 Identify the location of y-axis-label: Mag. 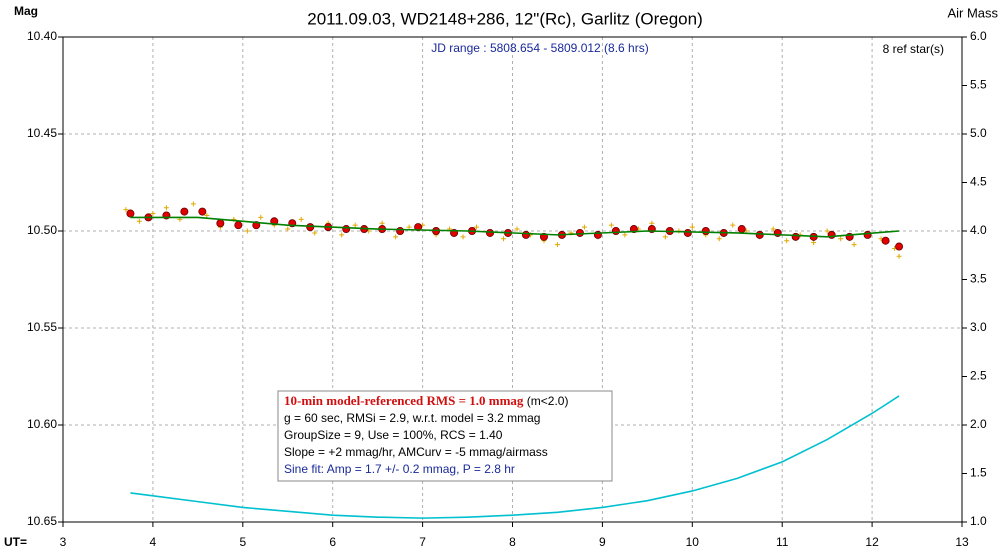
(26, 11).